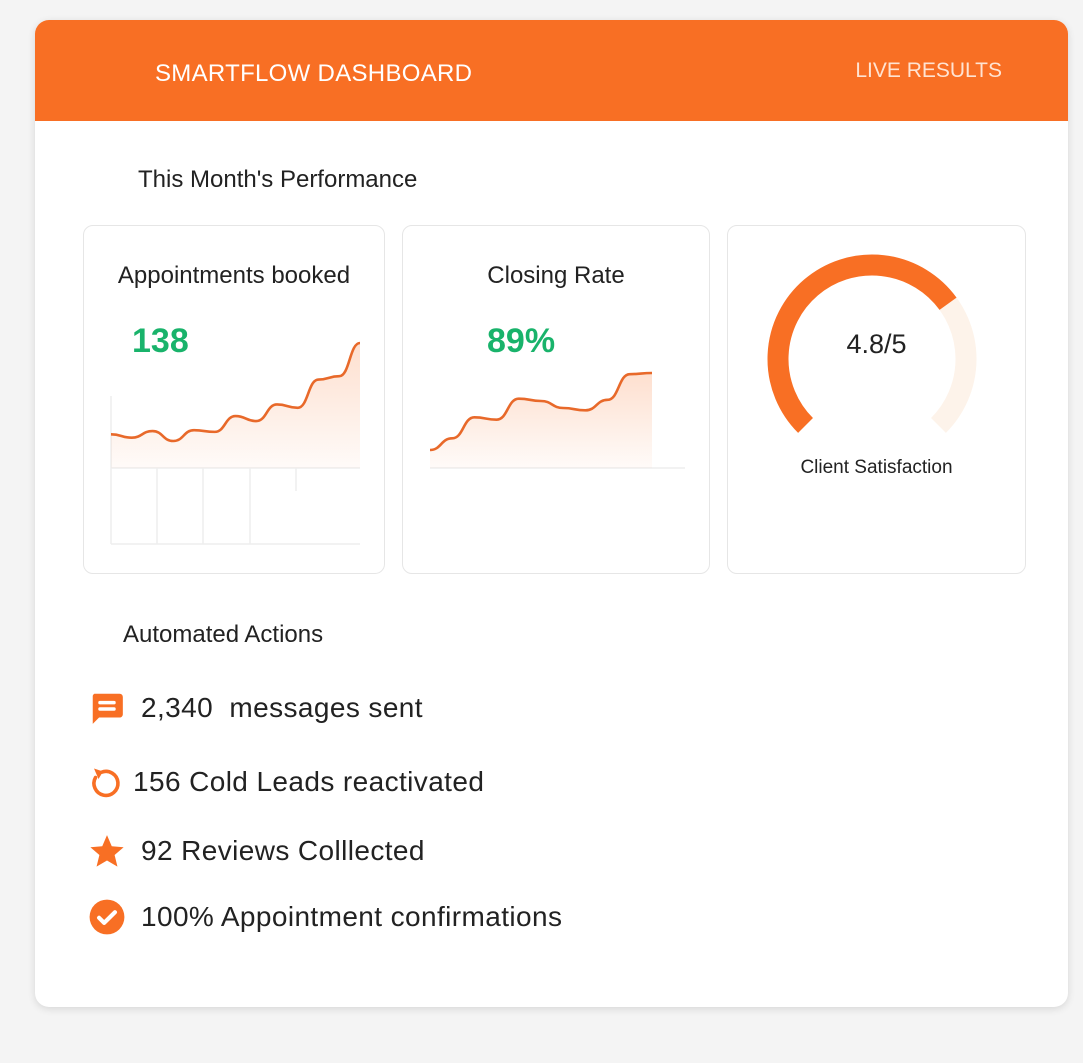 Image resolution: width=1083 pixels, height=1063 pixels. Describe the element at coordinates (107, 917) in the screenshot. I see `check-circle-icon` at that location.